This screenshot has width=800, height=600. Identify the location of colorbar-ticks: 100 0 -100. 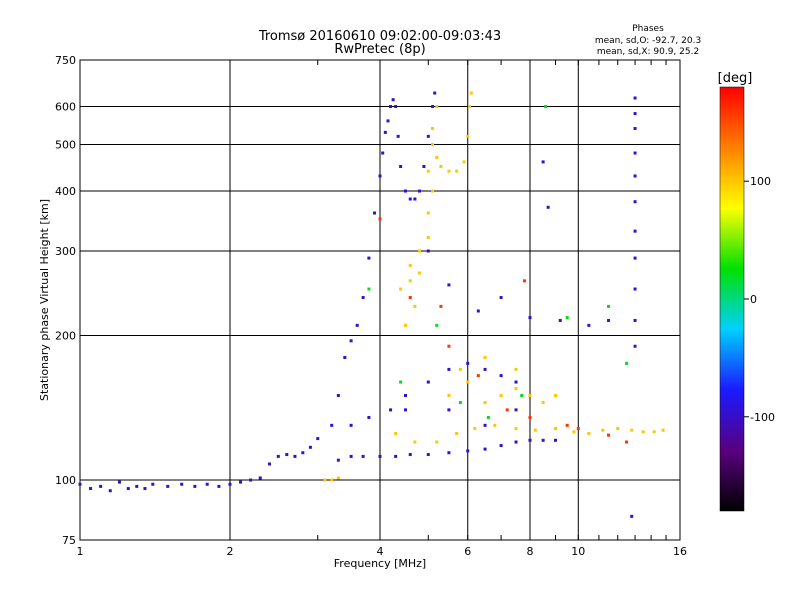
(759, 299).